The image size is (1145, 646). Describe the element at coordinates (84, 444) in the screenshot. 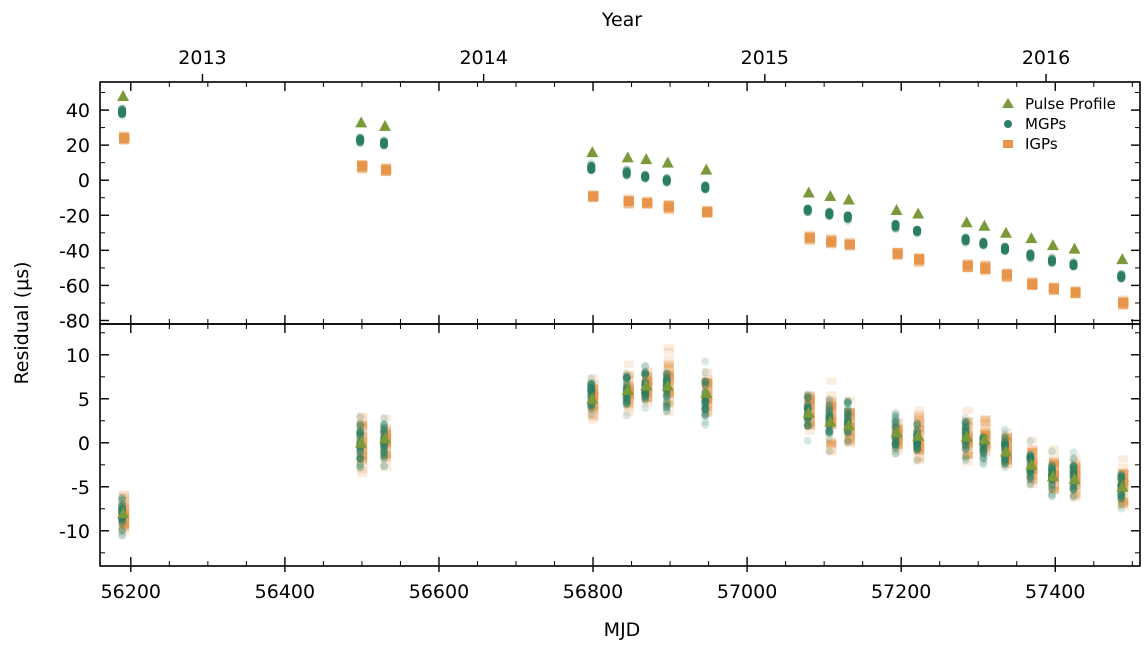

I see `y-tick-label: 0` at that location.